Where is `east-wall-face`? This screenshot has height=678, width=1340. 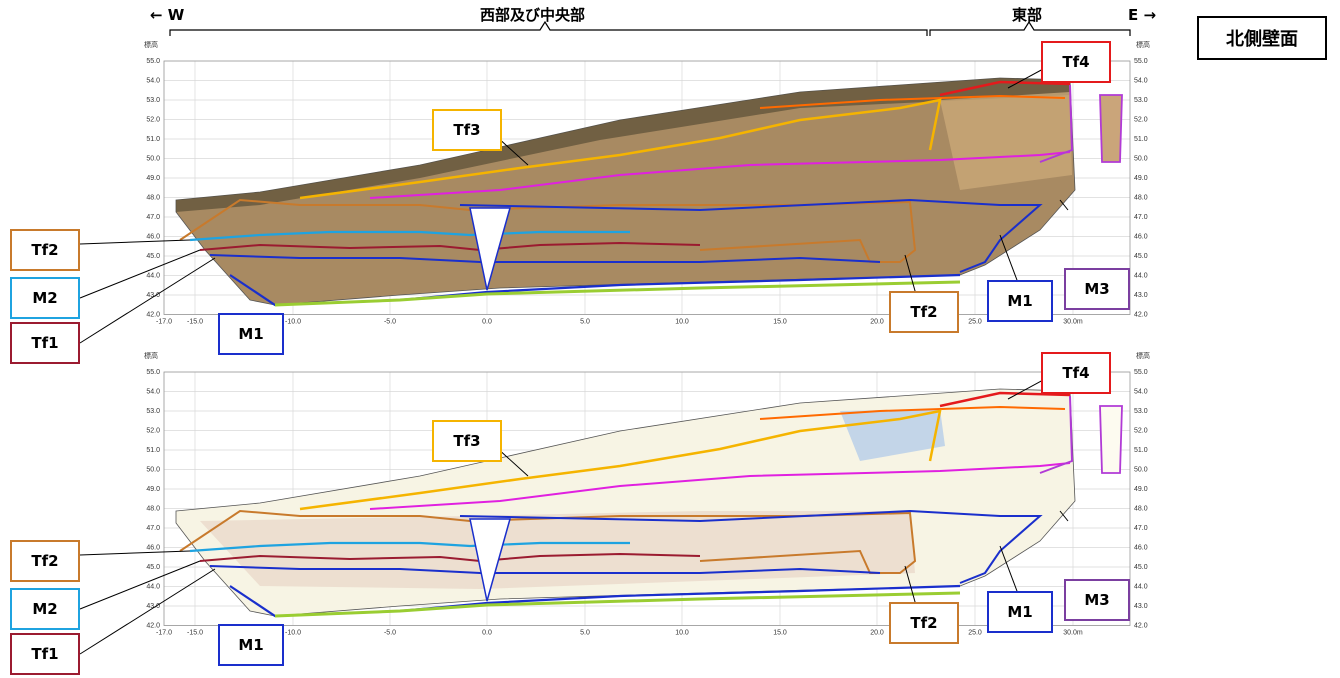
east-wall-face is located at coordinates (1006, 141).